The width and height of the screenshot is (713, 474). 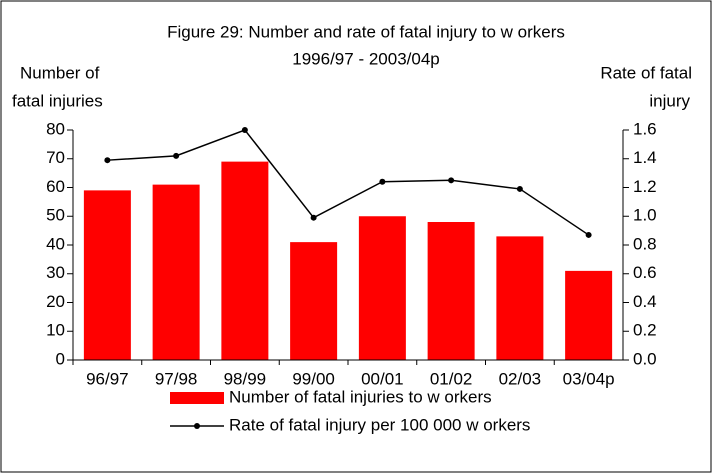 I want to click on y2-tick-label: 1.4, so click(x=645, y=157).